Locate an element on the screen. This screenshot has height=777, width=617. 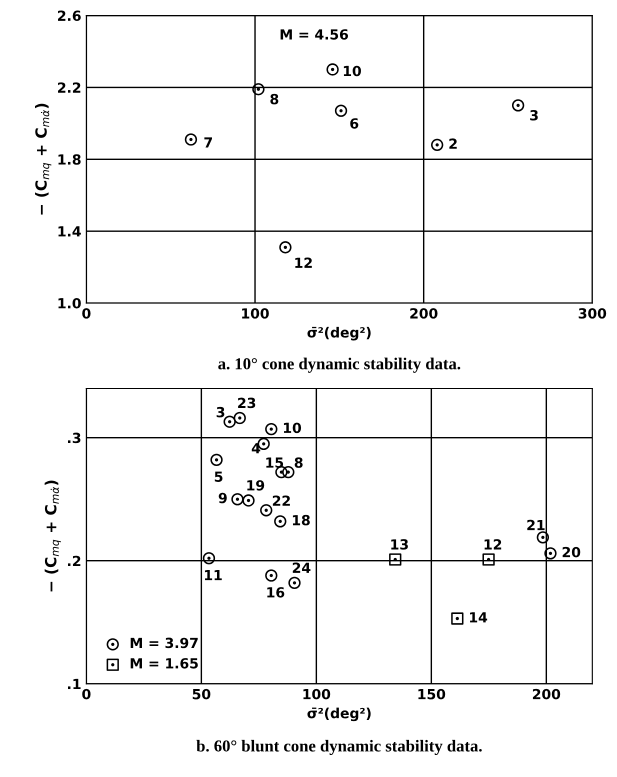
annotation: 5 is located at coordinates (218, 477).